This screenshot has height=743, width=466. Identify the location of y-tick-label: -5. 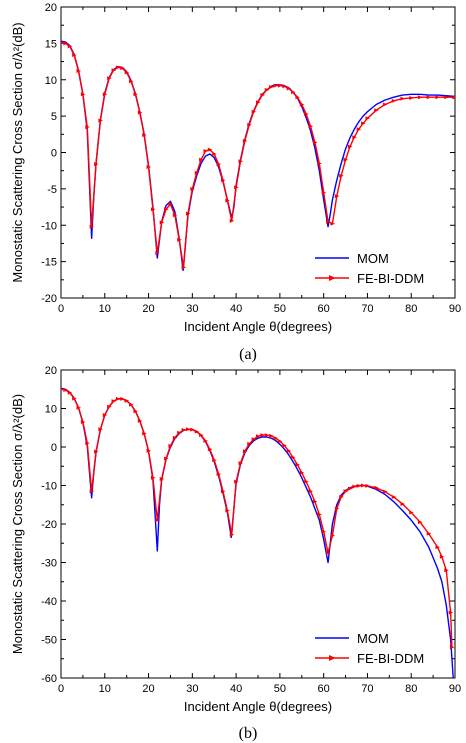
(52, 190).